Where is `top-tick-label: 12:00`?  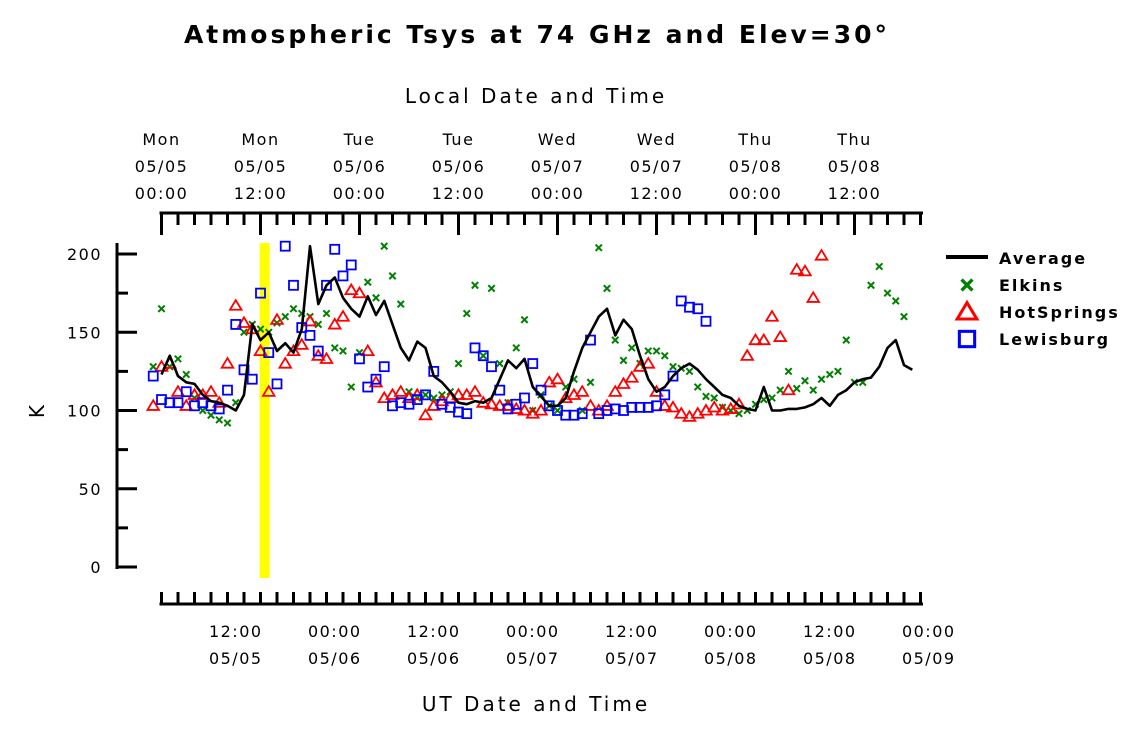 top-tick-label: 12:00 is located at coordinates (657, 193).